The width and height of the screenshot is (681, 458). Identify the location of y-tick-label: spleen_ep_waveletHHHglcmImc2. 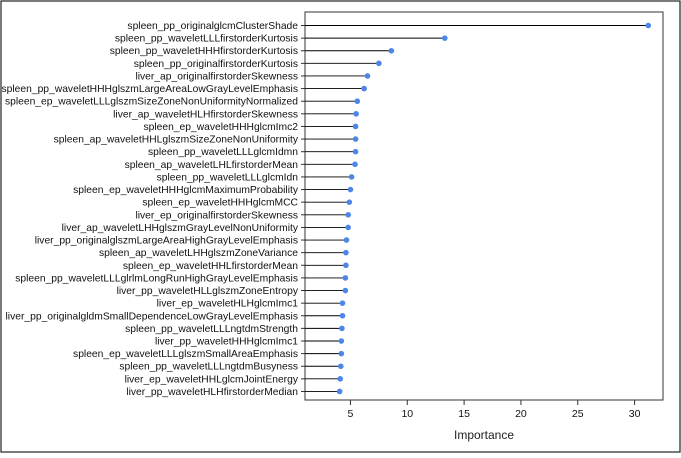
(220, 127).